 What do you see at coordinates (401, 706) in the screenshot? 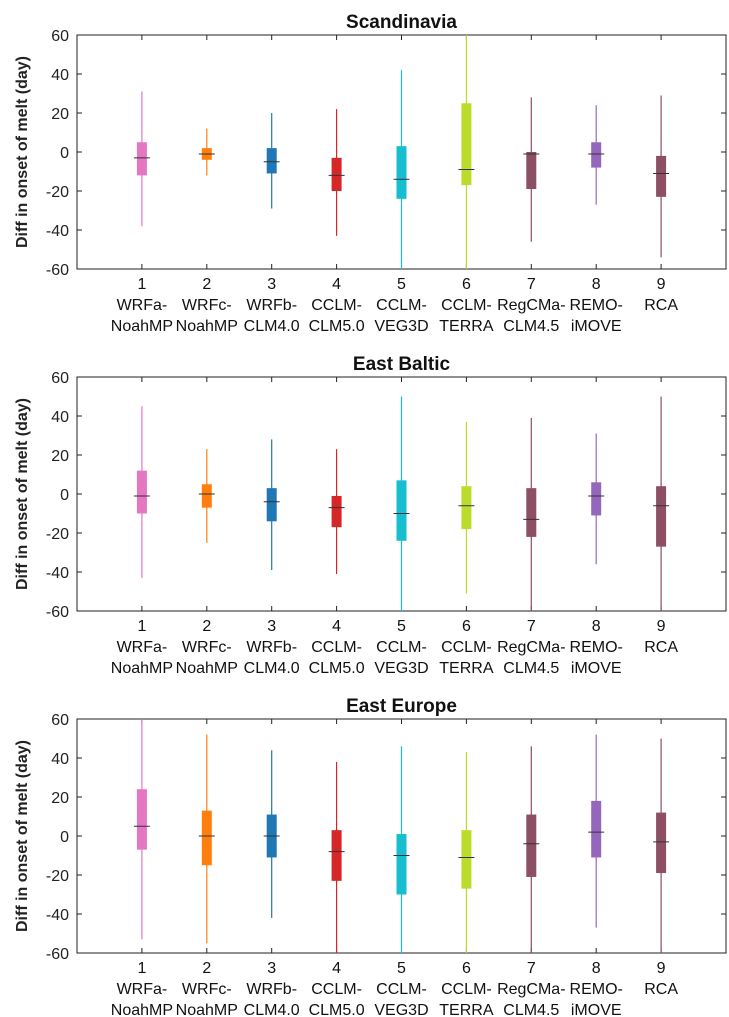
I see `chart-title: East Europe` at bounding box center [401, 706].